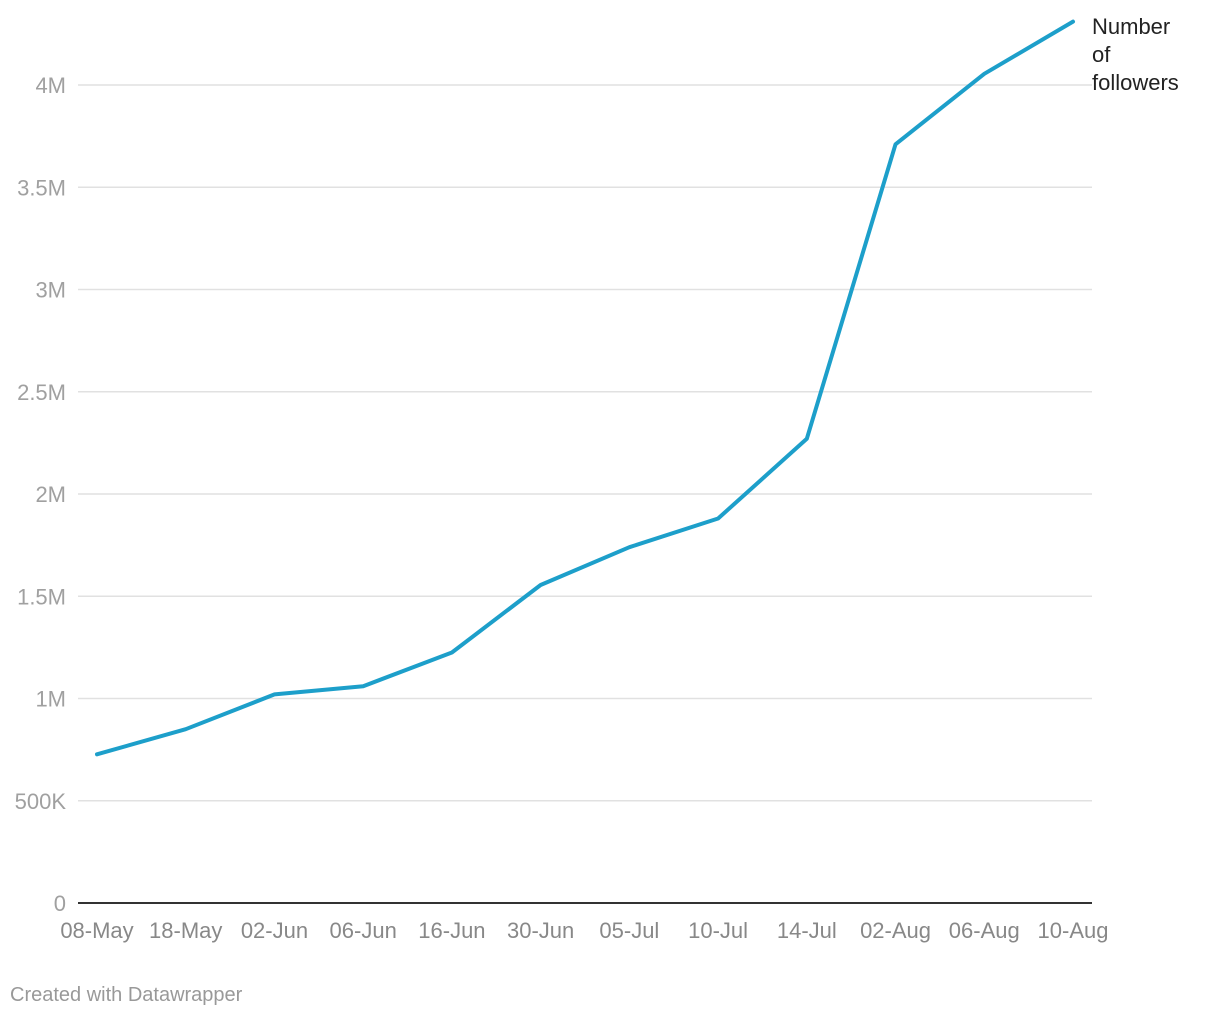 This screenshot has height=1020, width=1220. Describe the element at coordinates (41, 596) in the screenshot. I see `y-tick-label: 1.5M` at that location.